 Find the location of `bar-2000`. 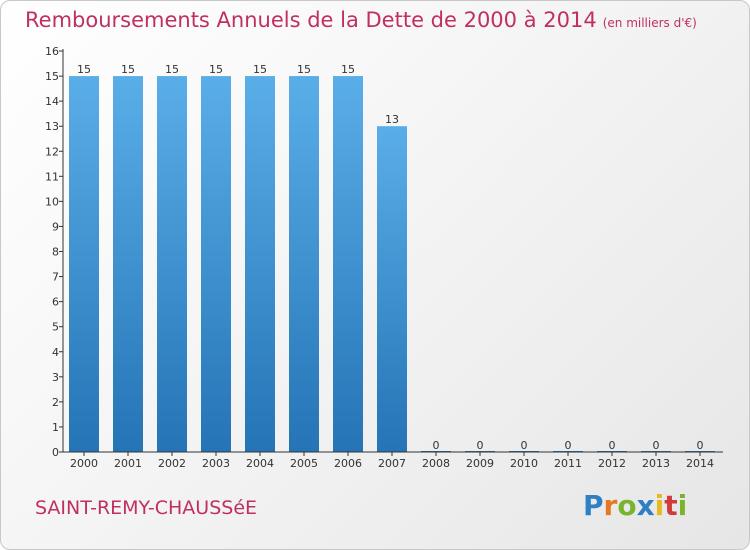

bar-2000 is located at coordinates (84, 264).